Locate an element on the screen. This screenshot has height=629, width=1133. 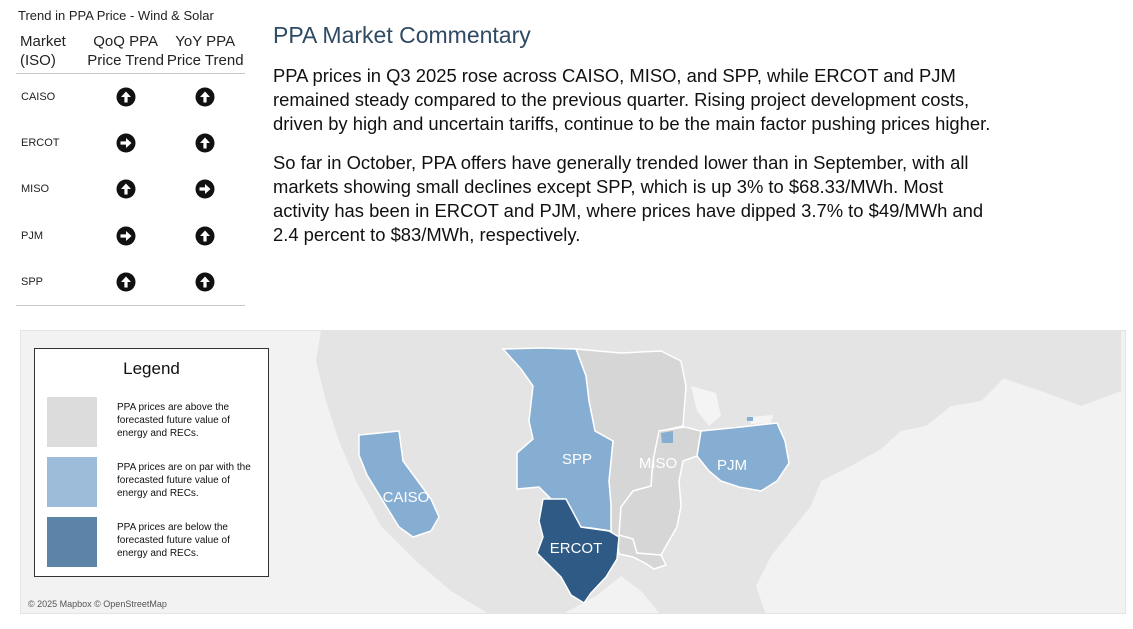
legend-swatch-below is located at coordinates (72, 542).